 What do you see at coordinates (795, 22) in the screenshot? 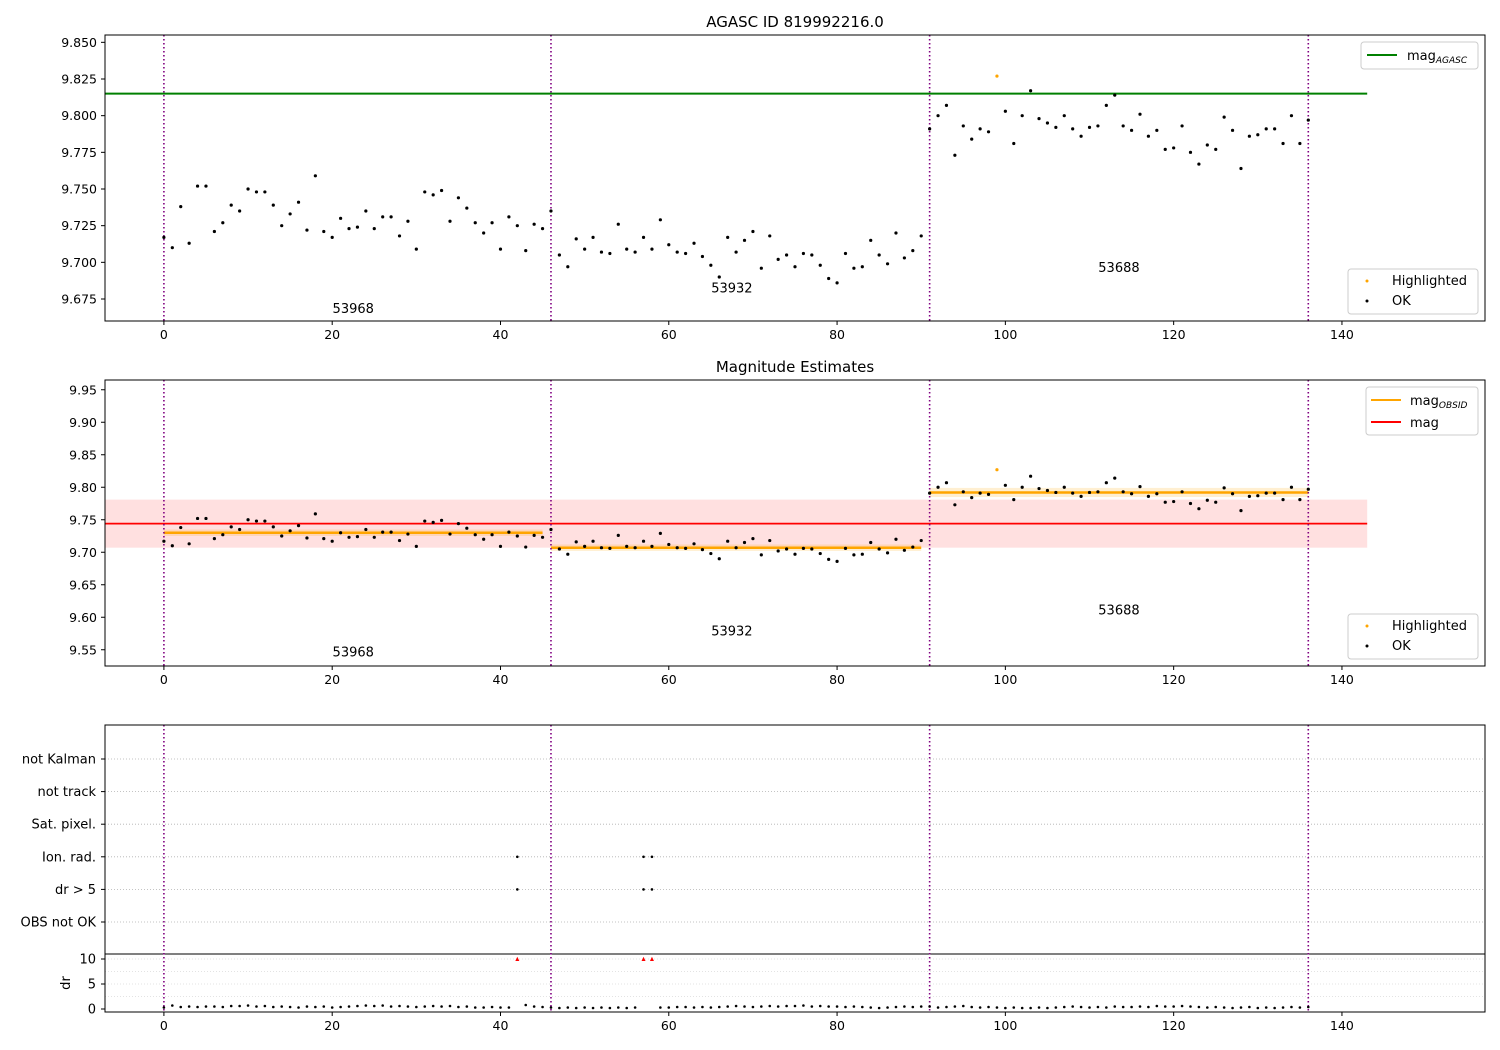
I see `panel1-title: AGASC ID 819992216.0` at bounding box center [795, 22].